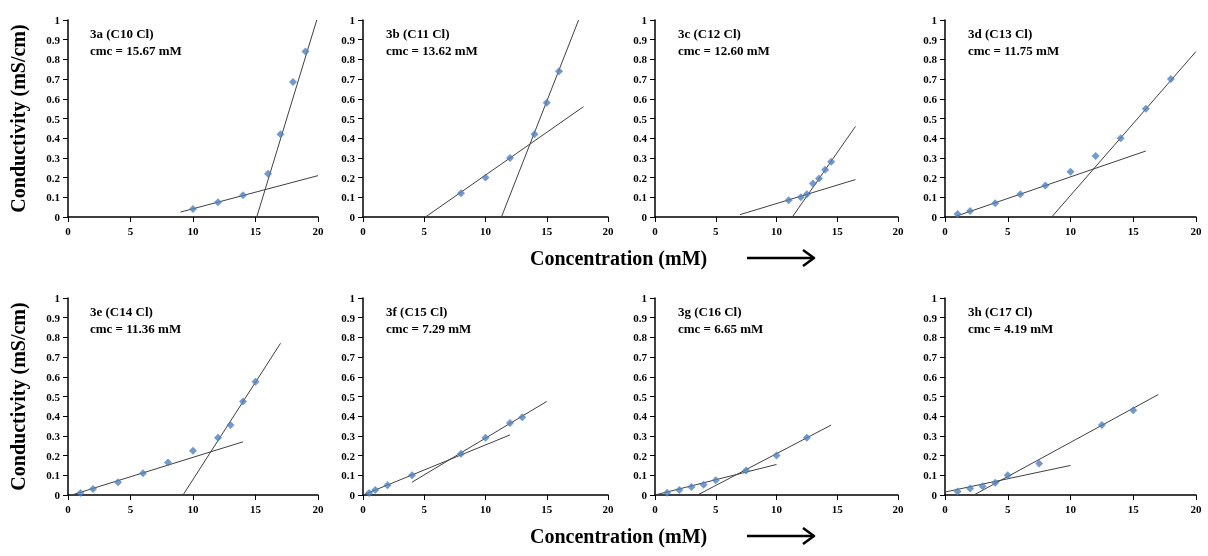 Image resolution: width=1208 pixels, height=556 pixels. Describe the element at coordinates (1000, 311) in the screenshot. I see `text: 3h (C17 Cl)` at that location.